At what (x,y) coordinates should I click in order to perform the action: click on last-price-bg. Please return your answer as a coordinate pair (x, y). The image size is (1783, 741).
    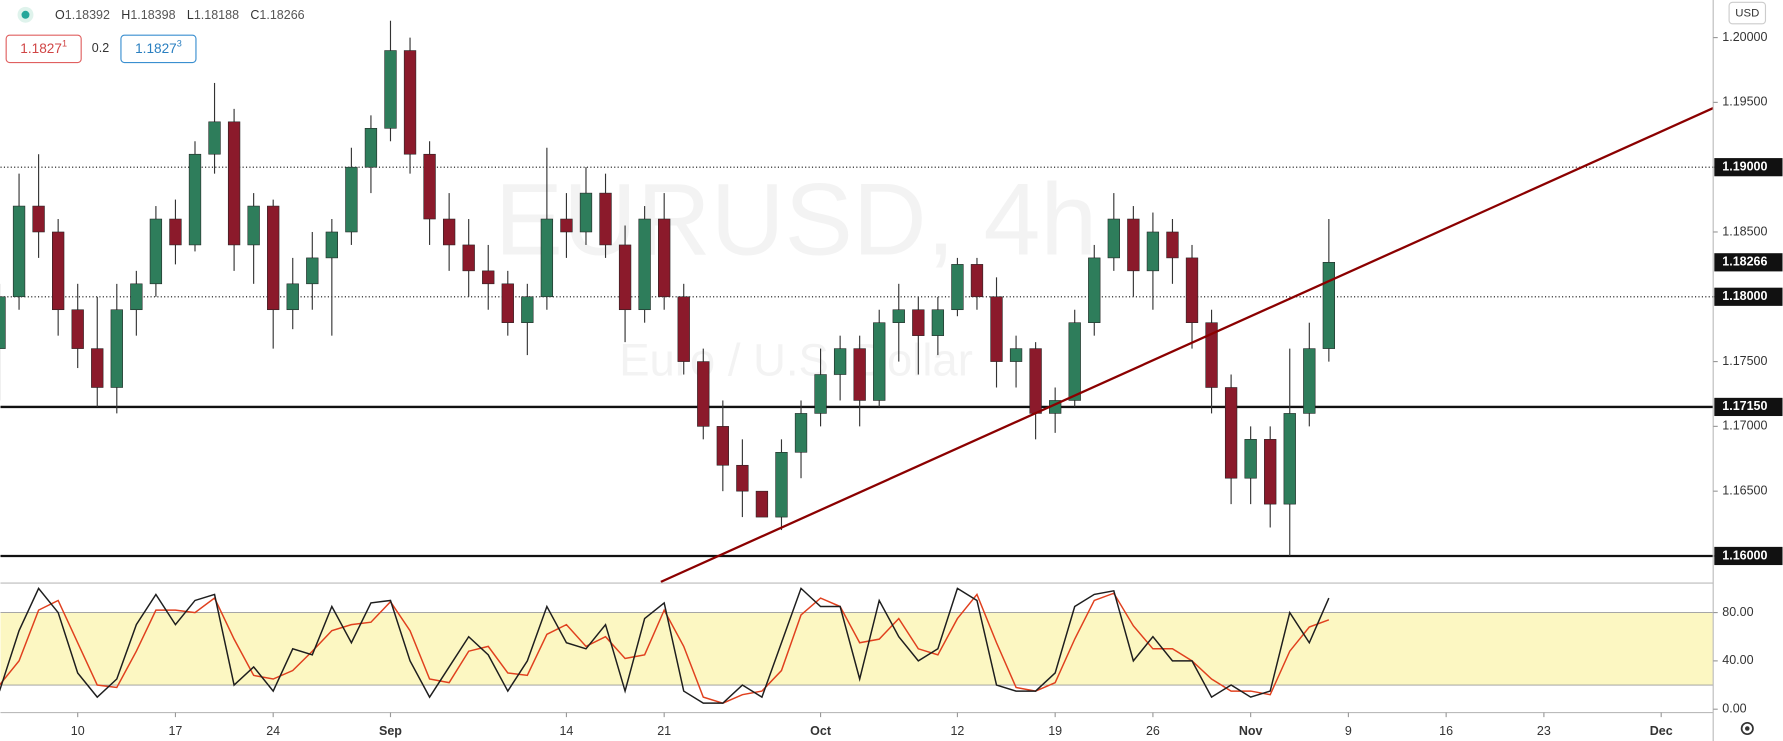
    Looking at the image, I should click on (1748, 262).